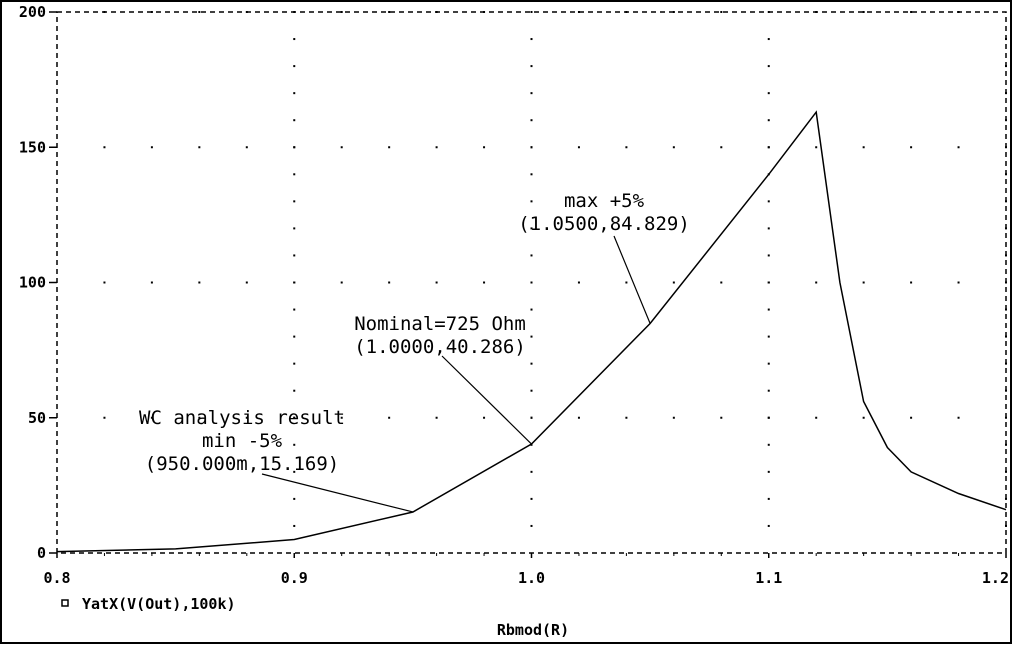 The image size is (1013, 659). What do you see at coordinates (41, 553) in the screenshot?
I see `y-tick-label: 0` at bounding box center [41, 553].